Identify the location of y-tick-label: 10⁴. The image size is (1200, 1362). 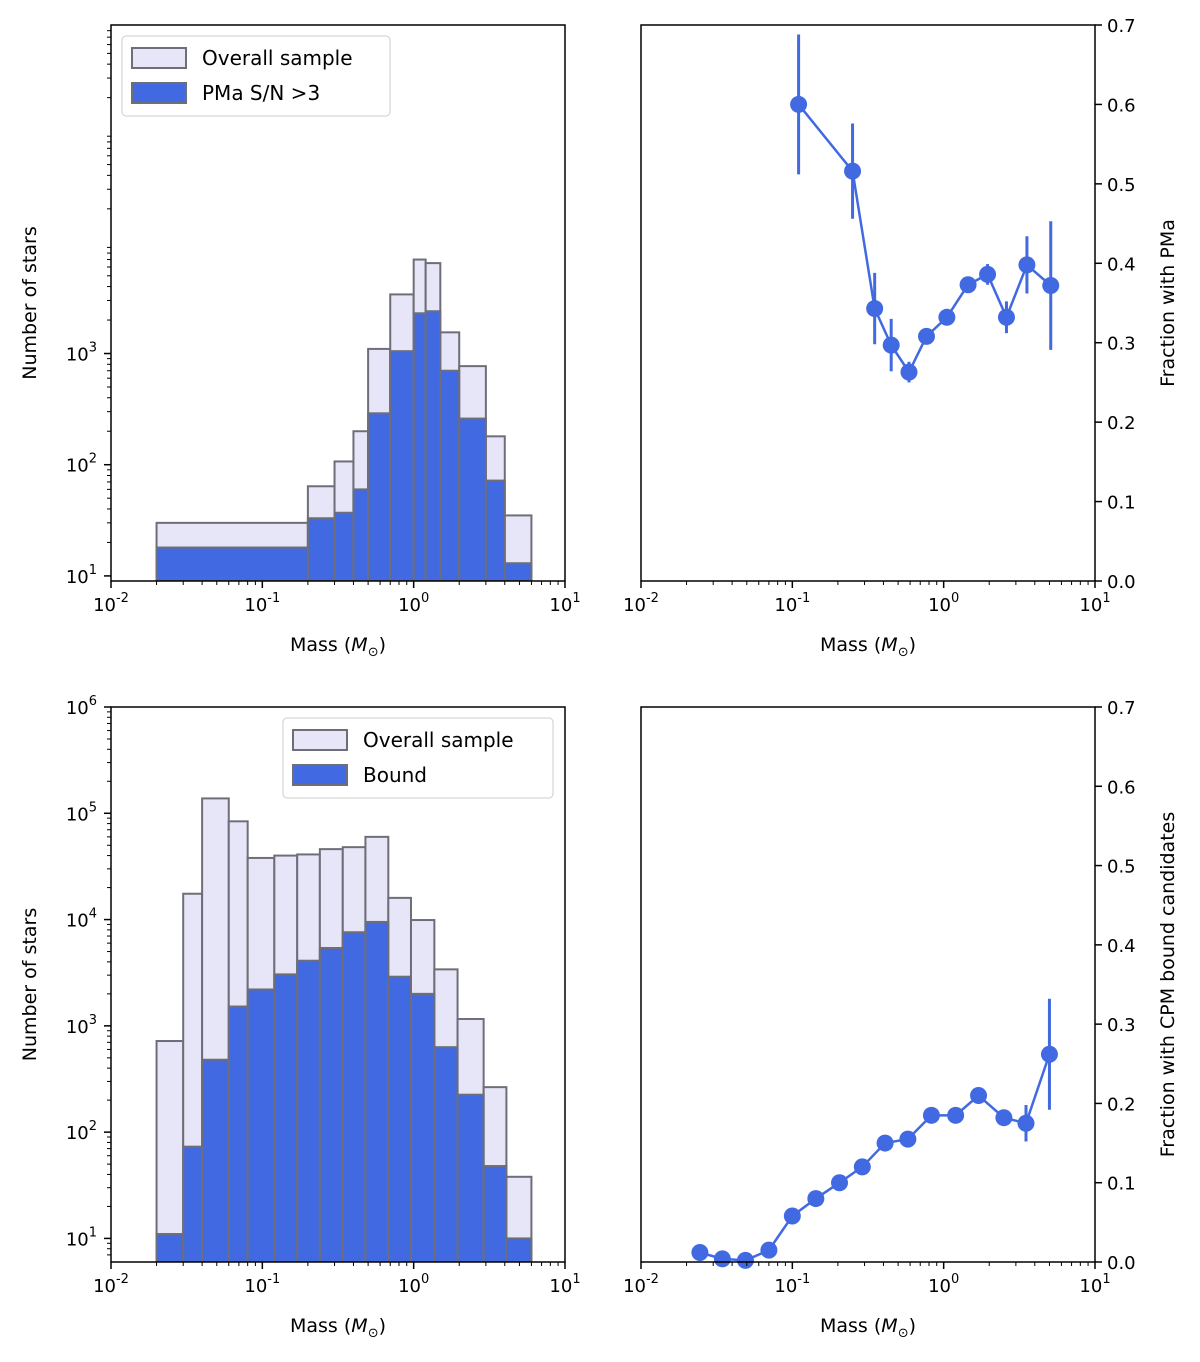
(81, 919).